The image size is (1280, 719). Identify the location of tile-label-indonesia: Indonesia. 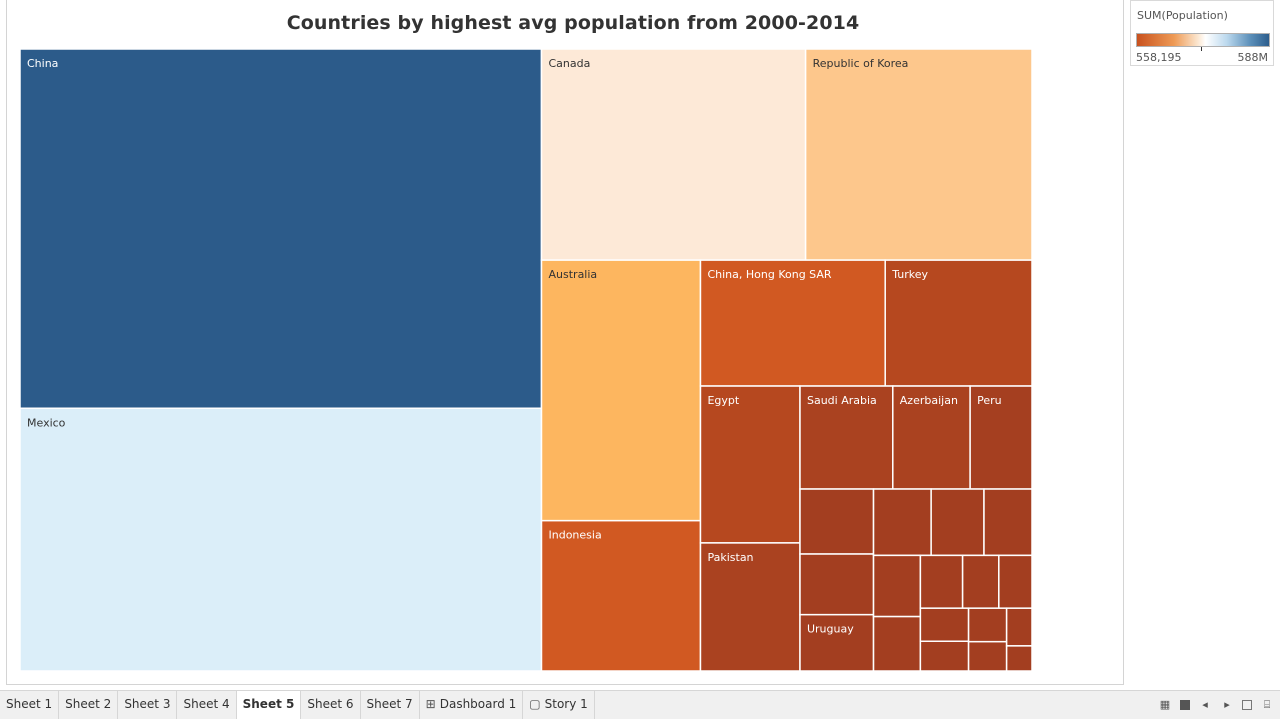
(575, 535).